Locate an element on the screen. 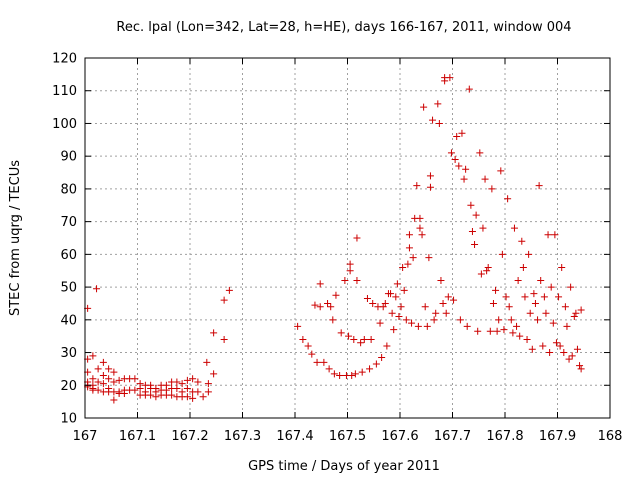 This screenshot has height=484, width=640. x-tick-label: 167.9 is located at coordinates (557, 436).